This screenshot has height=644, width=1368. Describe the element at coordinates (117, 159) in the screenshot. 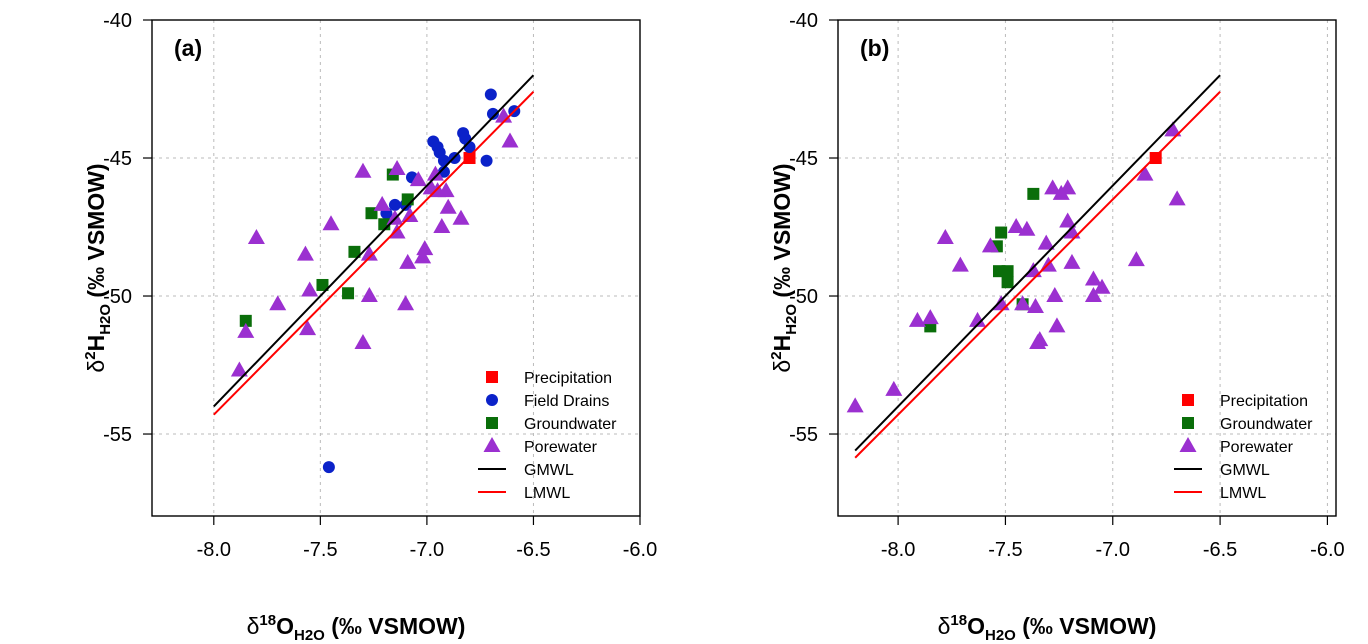

I see `y-tick-label: -45` at that location.